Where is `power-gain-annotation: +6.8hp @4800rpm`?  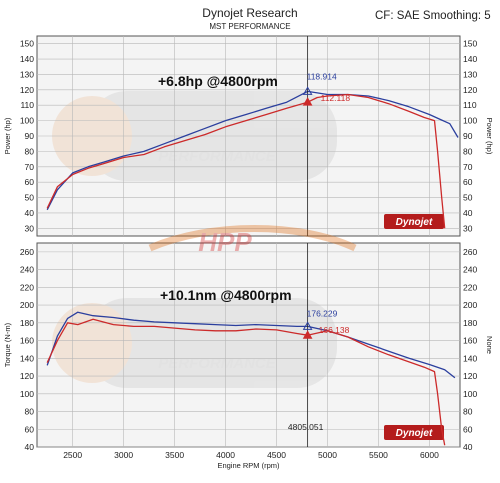
power-gain-annotation: +6.8hp @4800rpm is located at coordinates (218, 81).